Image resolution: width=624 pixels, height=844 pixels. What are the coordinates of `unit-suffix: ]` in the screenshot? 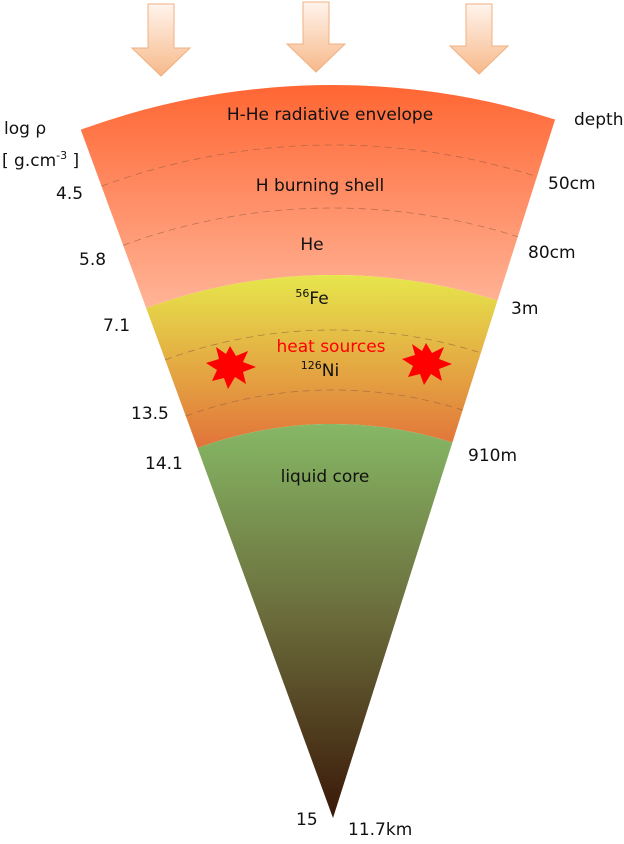 It's located at (73, 161).